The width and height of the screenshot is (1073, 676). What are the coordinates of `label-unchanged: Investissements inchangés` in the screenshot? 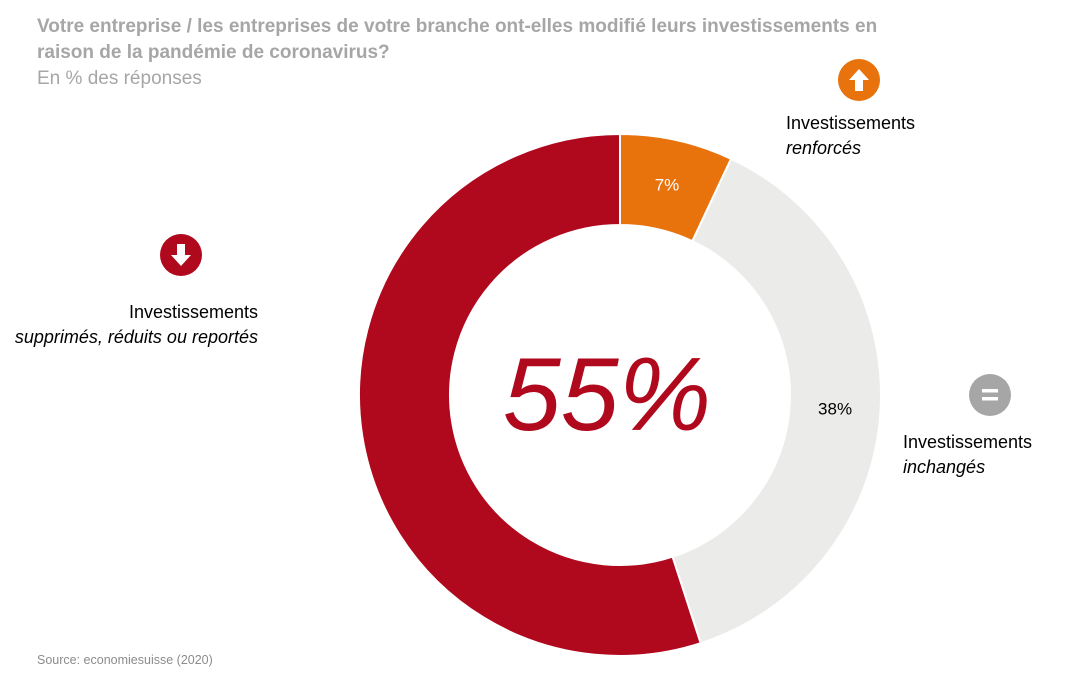 It's located at (967, 455).